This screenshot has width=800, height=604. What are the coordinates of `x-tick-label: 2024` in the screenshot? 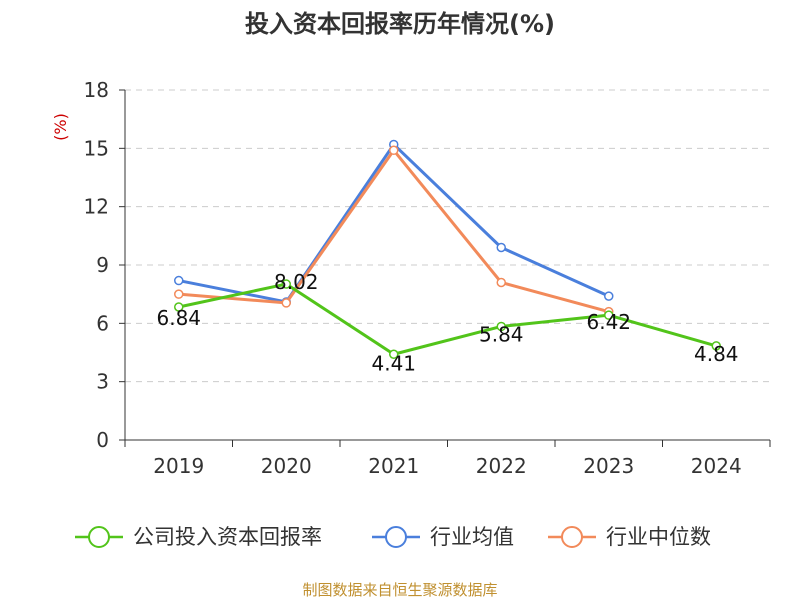 It's located at (716, 466).